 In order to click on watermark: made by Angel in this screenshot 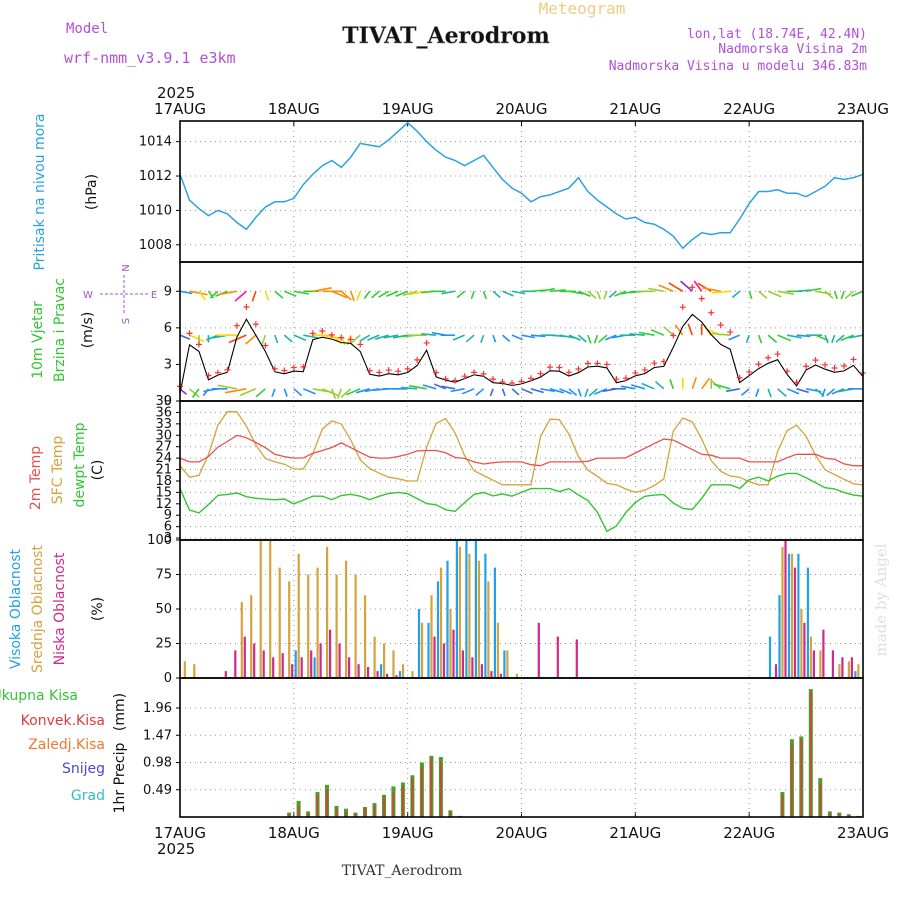, I will do `click(881, 599)`.